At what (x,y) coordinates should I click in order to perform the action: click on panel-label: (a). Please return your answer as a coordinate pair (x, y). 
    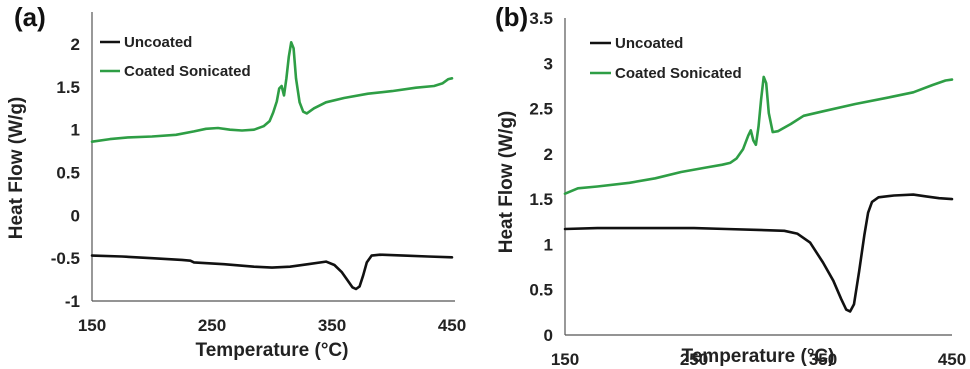
    Looking at the image, I should click on (30, 17).